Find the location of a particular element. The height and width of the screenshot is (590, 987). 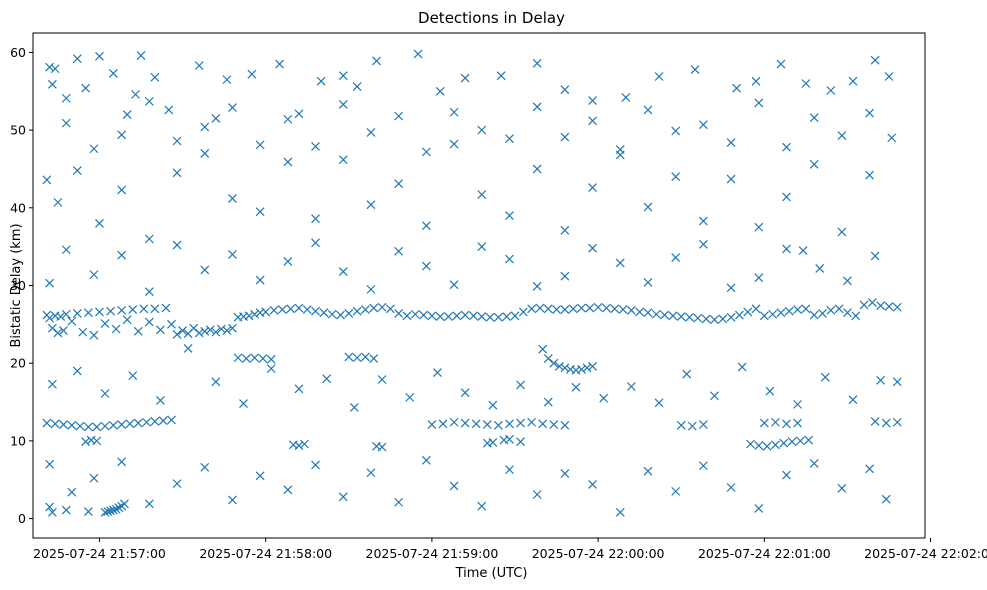

y-tick-label: 20 is located at coordinates (18, 363).